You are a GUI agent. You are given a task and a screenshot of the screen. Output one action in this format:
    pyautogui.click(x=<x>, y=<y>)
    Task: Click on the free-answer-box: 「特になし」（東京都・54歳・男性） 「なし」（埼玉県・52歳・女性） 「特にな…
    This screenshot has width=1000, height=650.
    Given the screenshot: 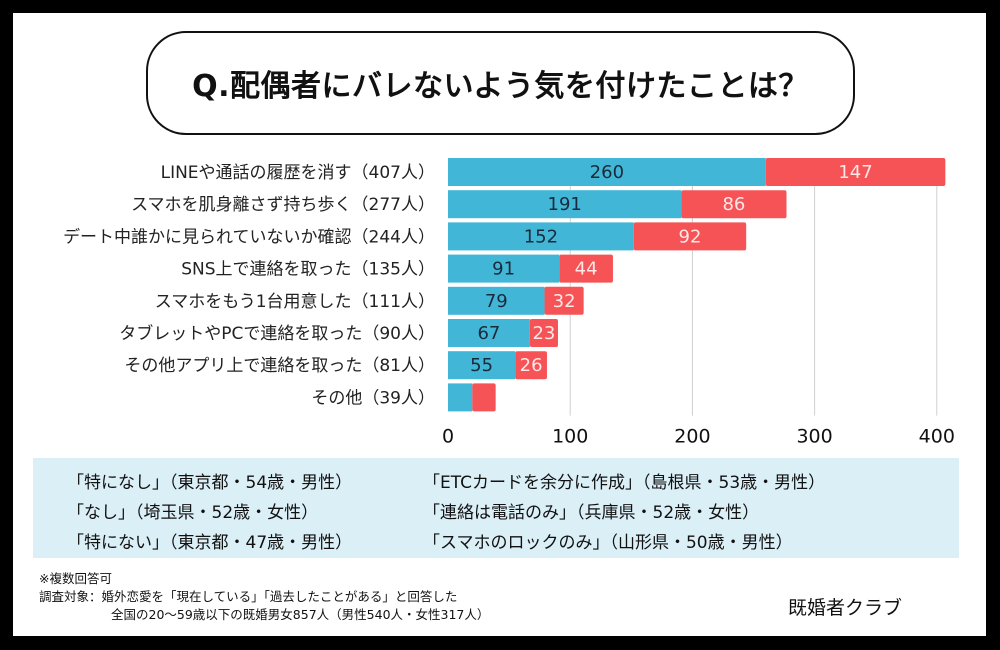 What is the action you would take?
    pyautogui.click(x=496, y=508)
    